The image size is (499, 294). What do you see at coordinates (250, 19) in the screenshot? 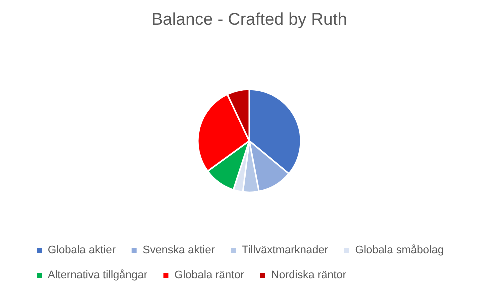
I see `chart-title: Balance - Crafted by Ruth` at bounding box center [250, 19].